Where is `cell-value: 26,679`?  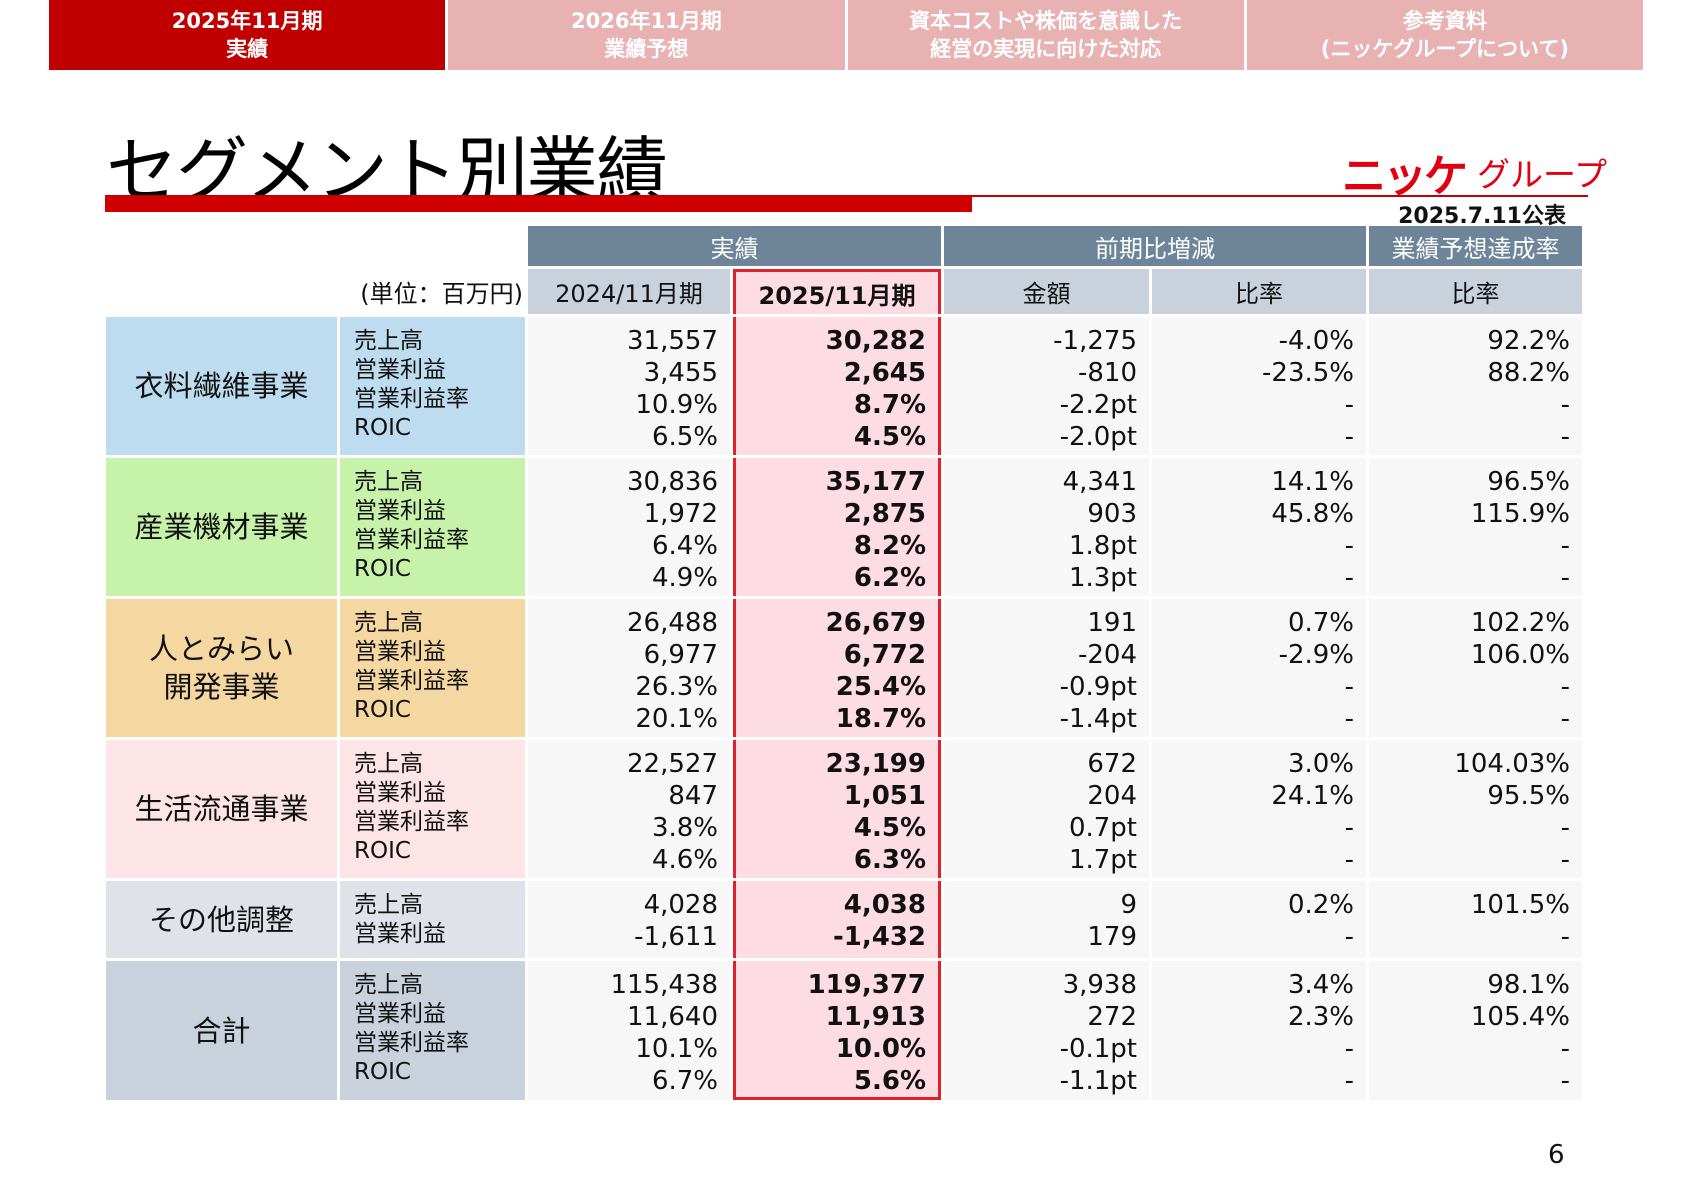
cell-value: 26,679 is located at coordinates (875, 623).